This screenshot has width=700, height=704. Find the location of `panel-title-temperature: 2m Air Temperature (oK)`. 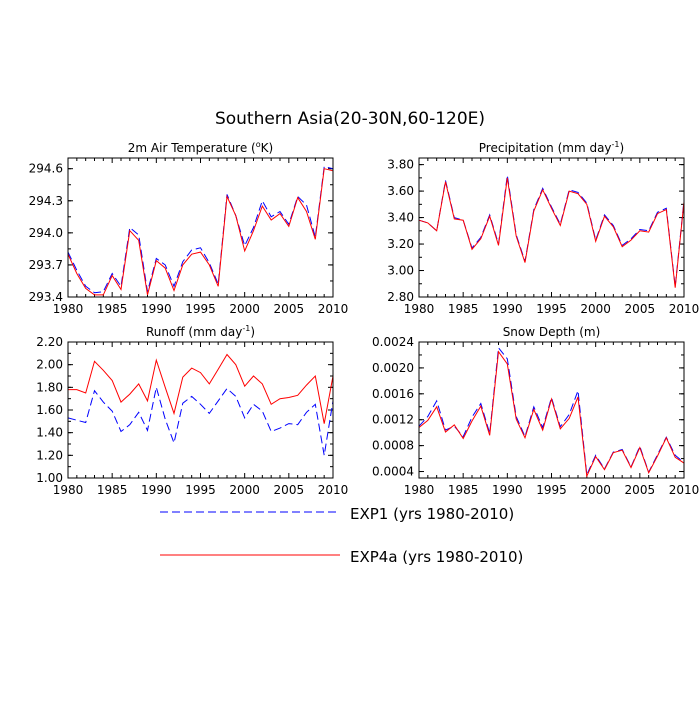

panel-title-temperature: 2m Air Temperature (oK) is located at coordinates (200, 147).